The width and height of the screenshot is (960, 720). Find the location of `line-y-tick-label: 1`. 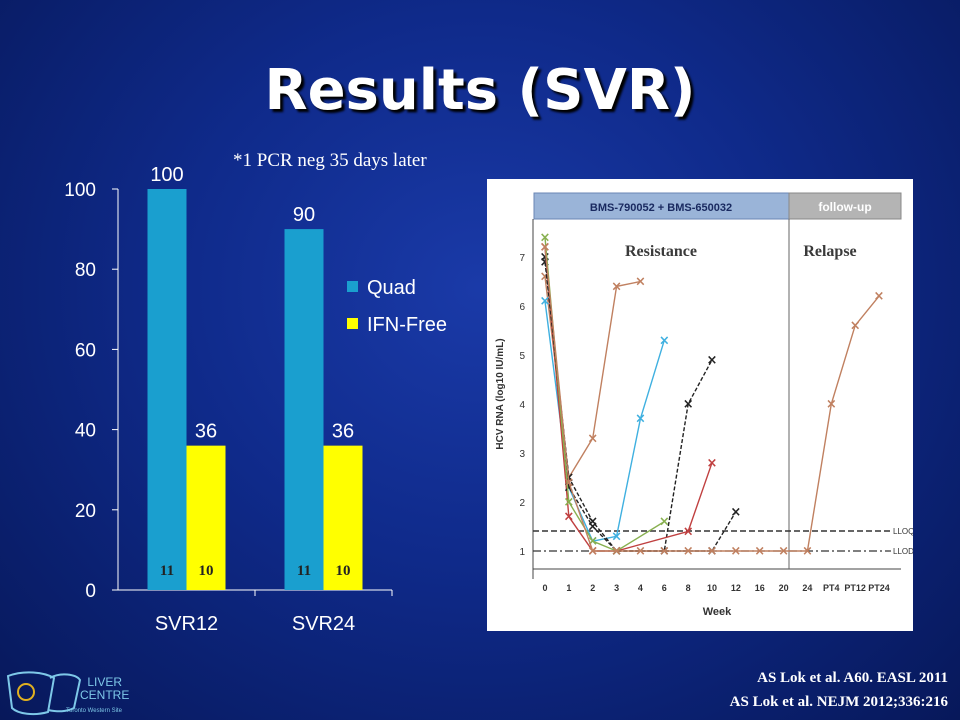

line-y-tick-label: 1 is located at coordinates (522, 552).